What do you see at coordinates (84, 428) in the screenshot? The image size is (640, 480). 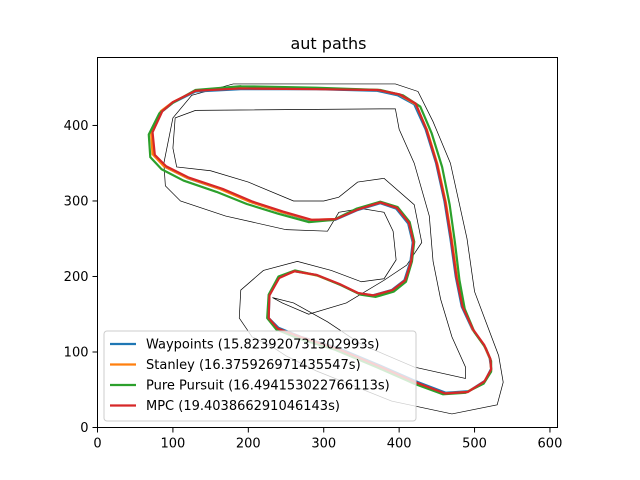 I see `y-tick-label-0: 0` at bounding box center [84, 428].